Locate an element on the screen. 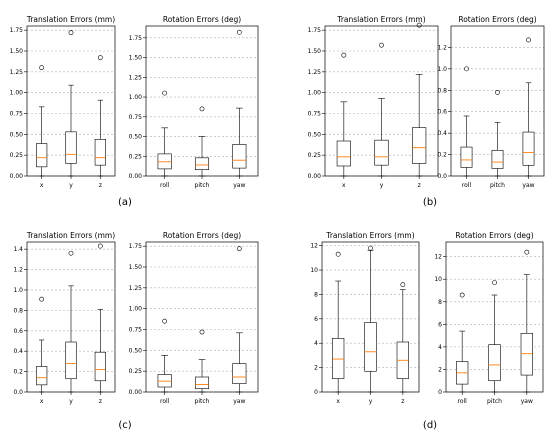 The width and height of the screenshot is (550, 436). y-tick-label: 0.50 is located at coordinates (17, 134).